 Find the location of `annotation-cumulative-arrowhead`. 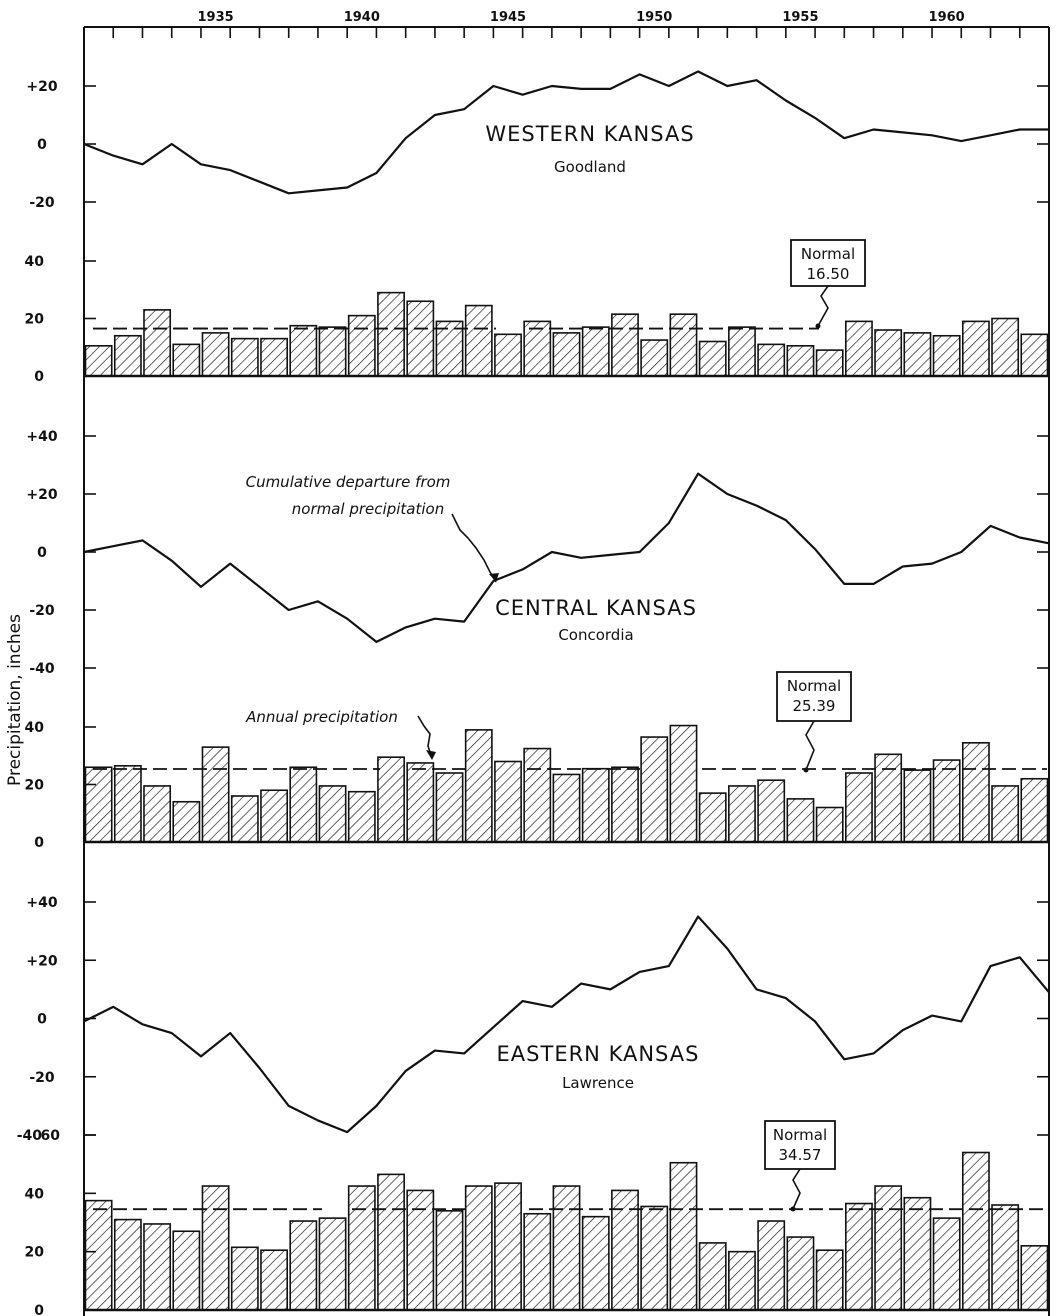

annotation-cumulative-arrowhead is located at coordinates (494, 577).